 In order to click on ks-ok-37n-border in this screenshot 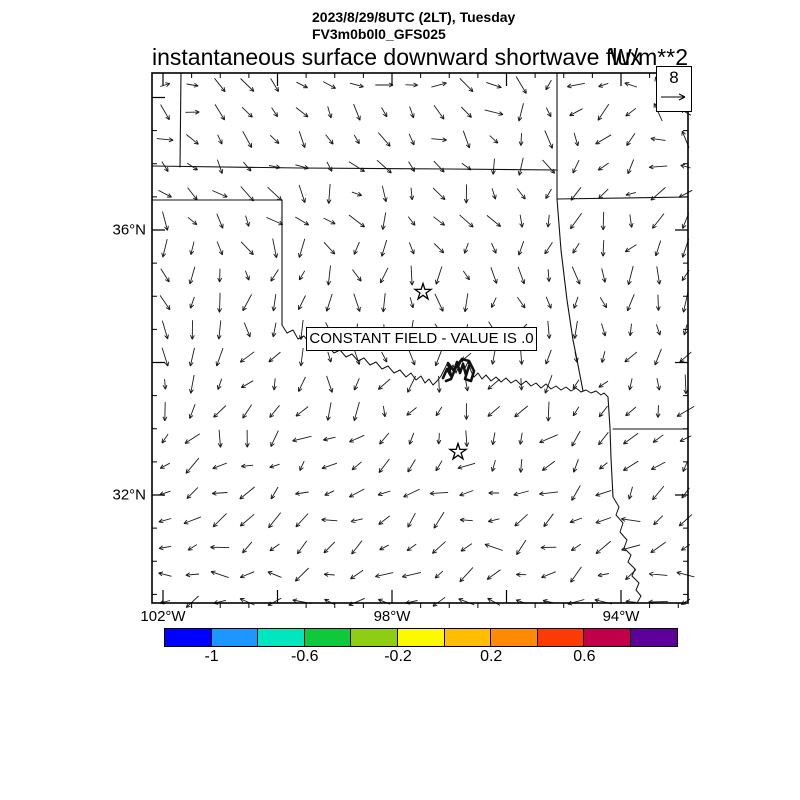, I will do `click(354, 168)`.